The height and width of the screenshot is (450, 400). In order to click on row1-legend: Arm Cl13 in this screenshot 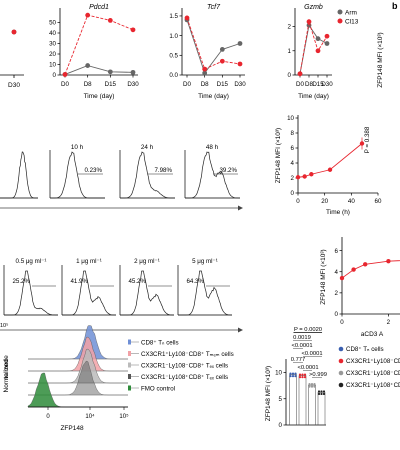, I will do `click(348, 17)`.